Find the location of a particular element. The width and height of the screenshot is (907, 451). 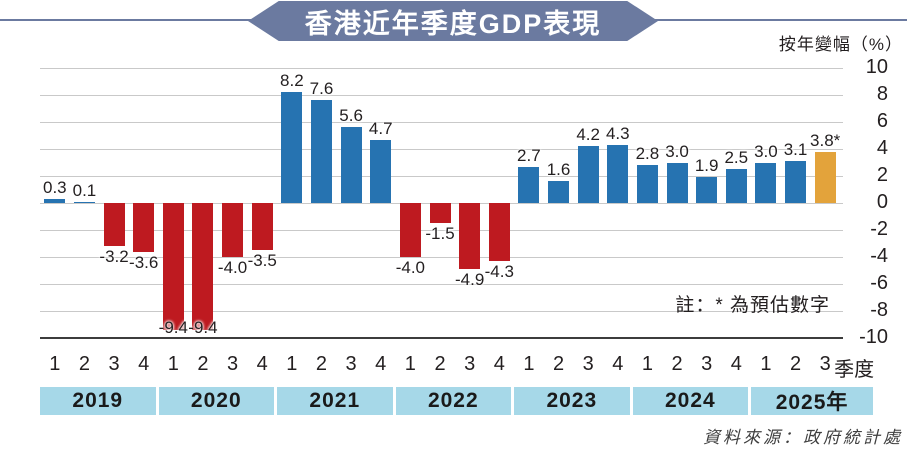

bar-value-label: -3.2 is located at coordinates (114, 257).